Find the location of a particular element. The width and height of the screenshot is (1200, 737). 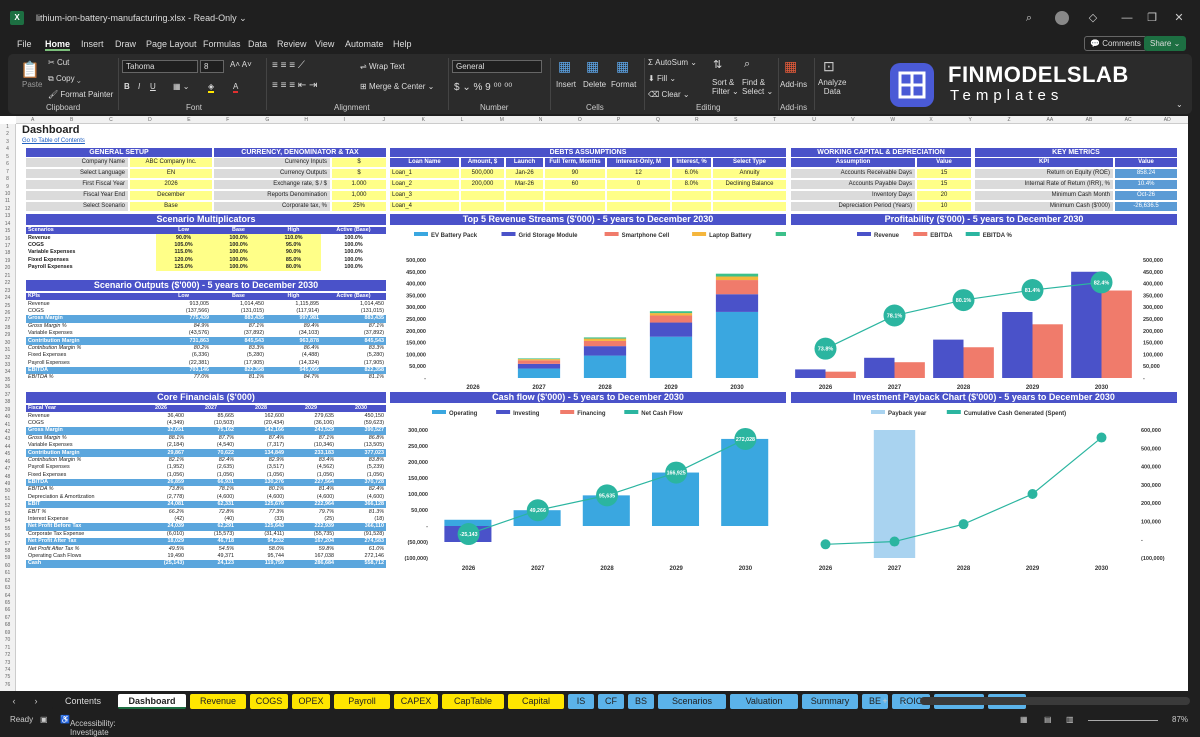

table-cell: (59,623) is located at coordinates (373, 422).